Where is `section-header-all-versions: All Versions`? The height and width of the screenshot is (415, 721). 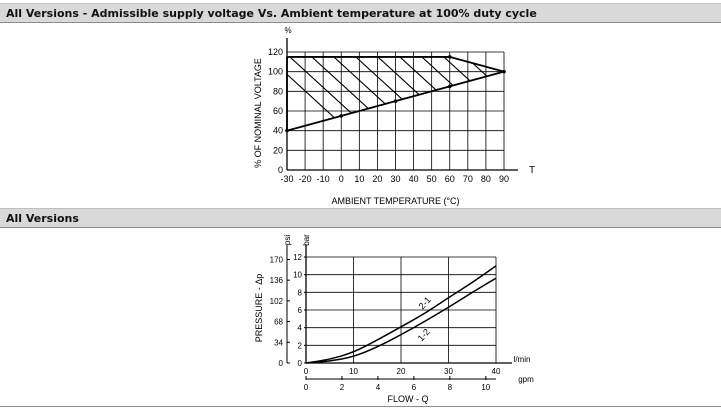 section-header-all-versions: All Versions is located at coordinates (360, 218).